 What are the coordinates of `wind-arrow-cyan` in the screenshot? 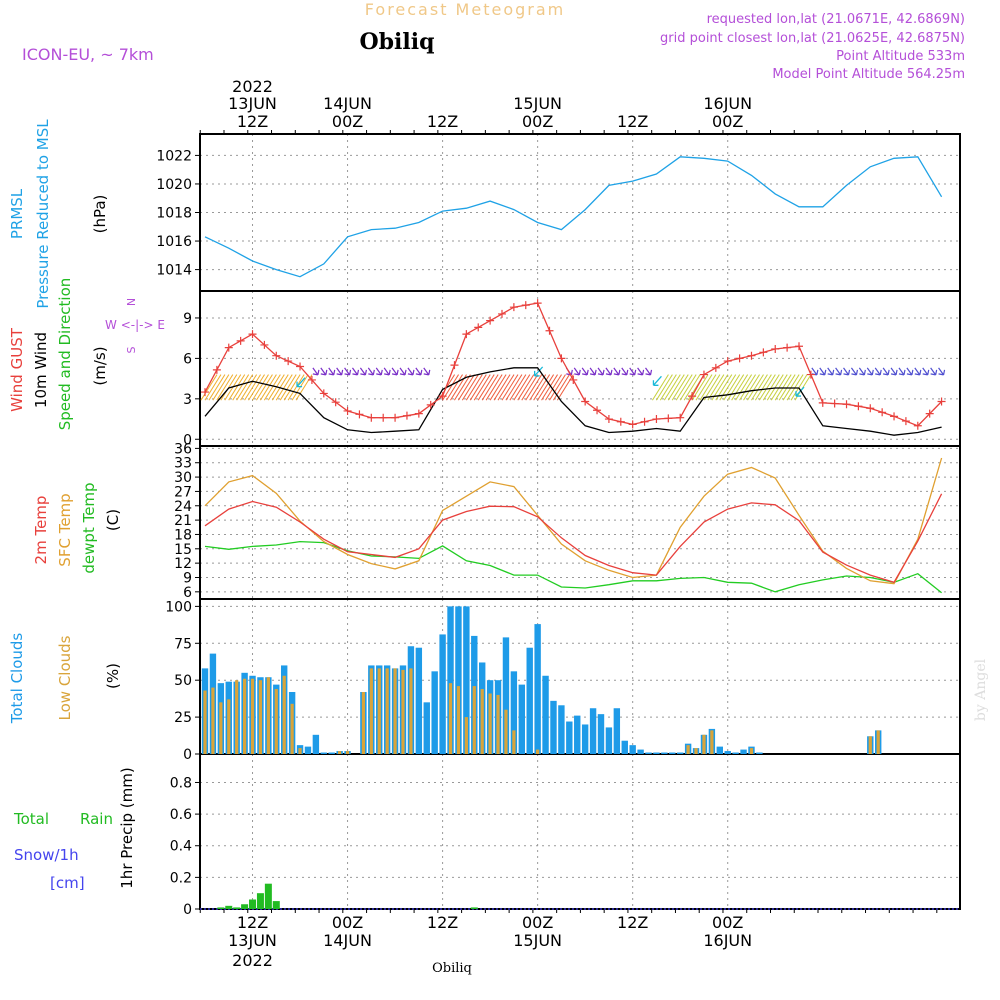 It's located at (538, 371).